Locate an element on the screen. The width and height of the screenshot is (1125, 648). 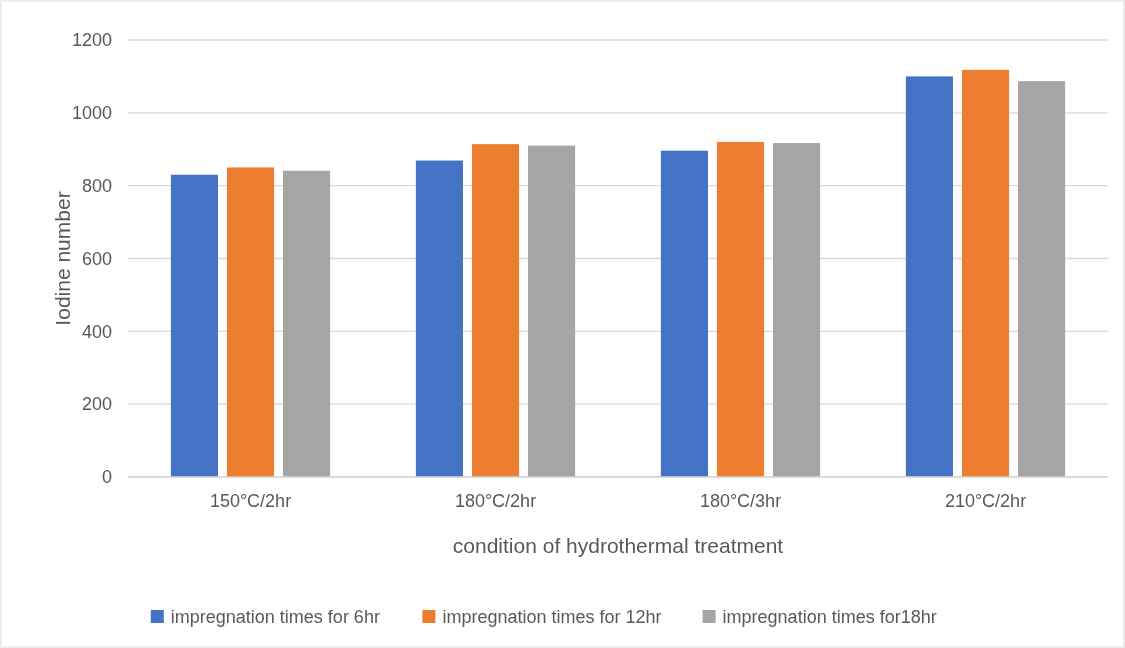
x-tick-label: 180°C/2hr is located at coordinates (495, 501).